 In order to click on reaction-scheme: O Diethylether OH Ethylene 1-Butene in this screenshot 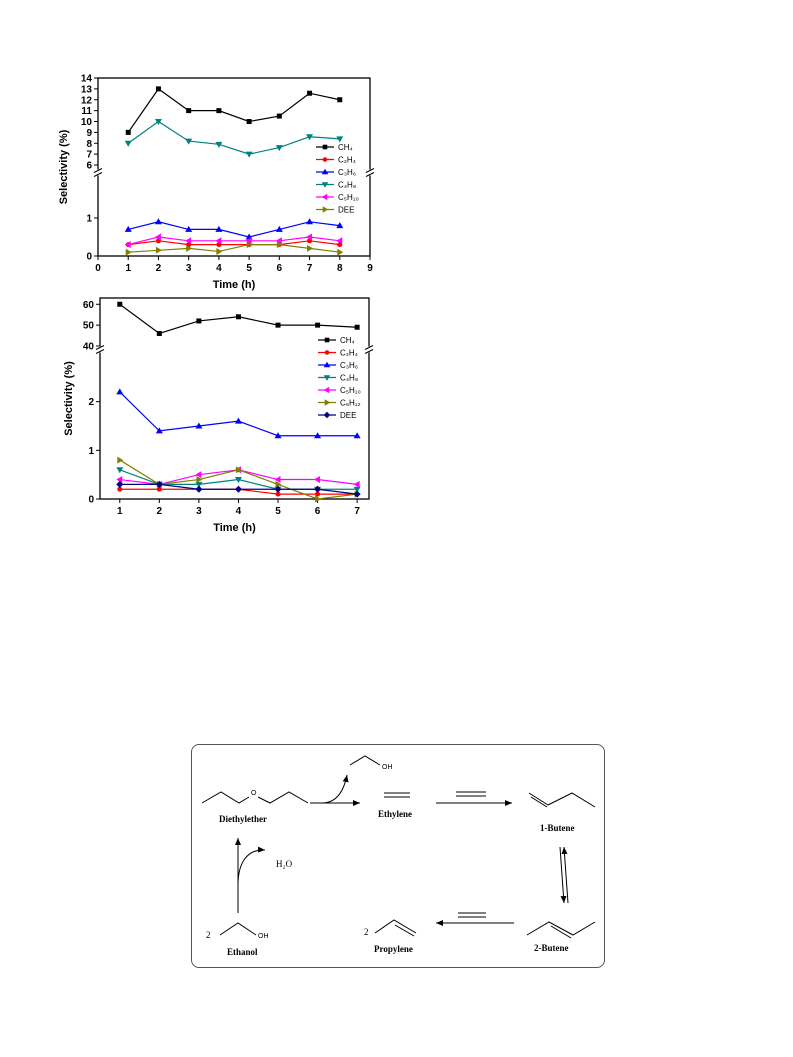, I will do `click(398, 856)`.